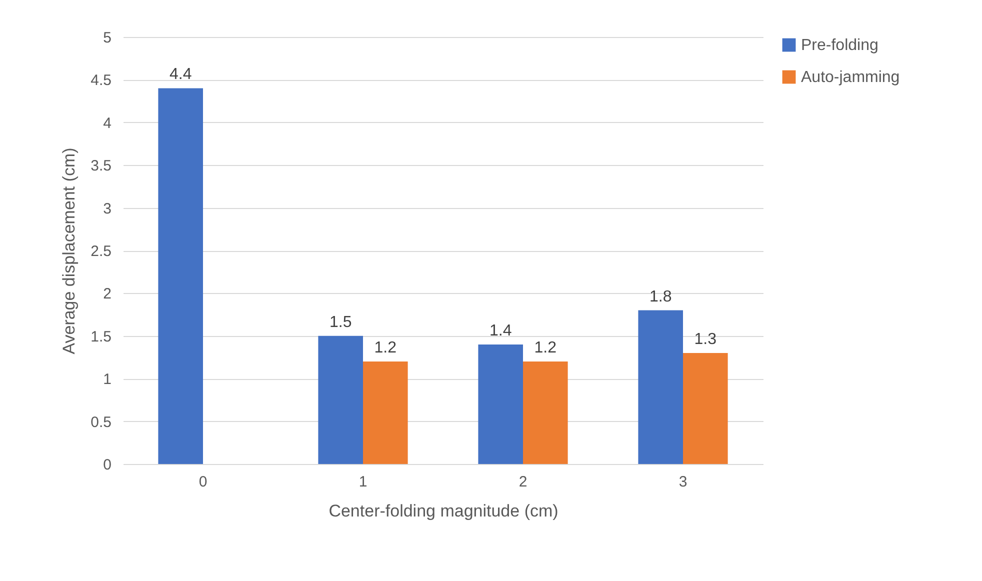 This screenshot has height=581, width=982. I want to click on data-label: 4.4, so click(180, 75).